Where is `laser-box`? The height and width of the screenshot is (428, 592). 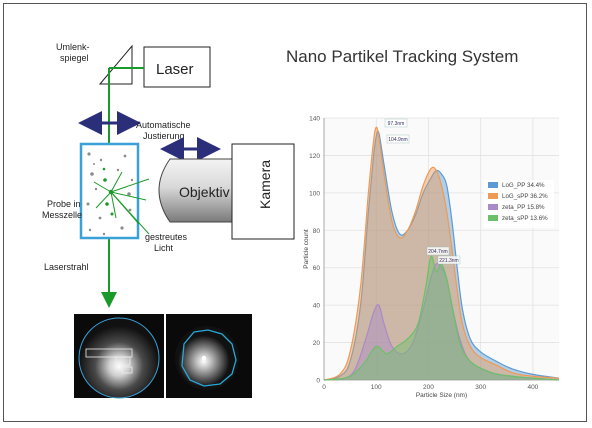
laser-box is located at coordinates (177, 67).